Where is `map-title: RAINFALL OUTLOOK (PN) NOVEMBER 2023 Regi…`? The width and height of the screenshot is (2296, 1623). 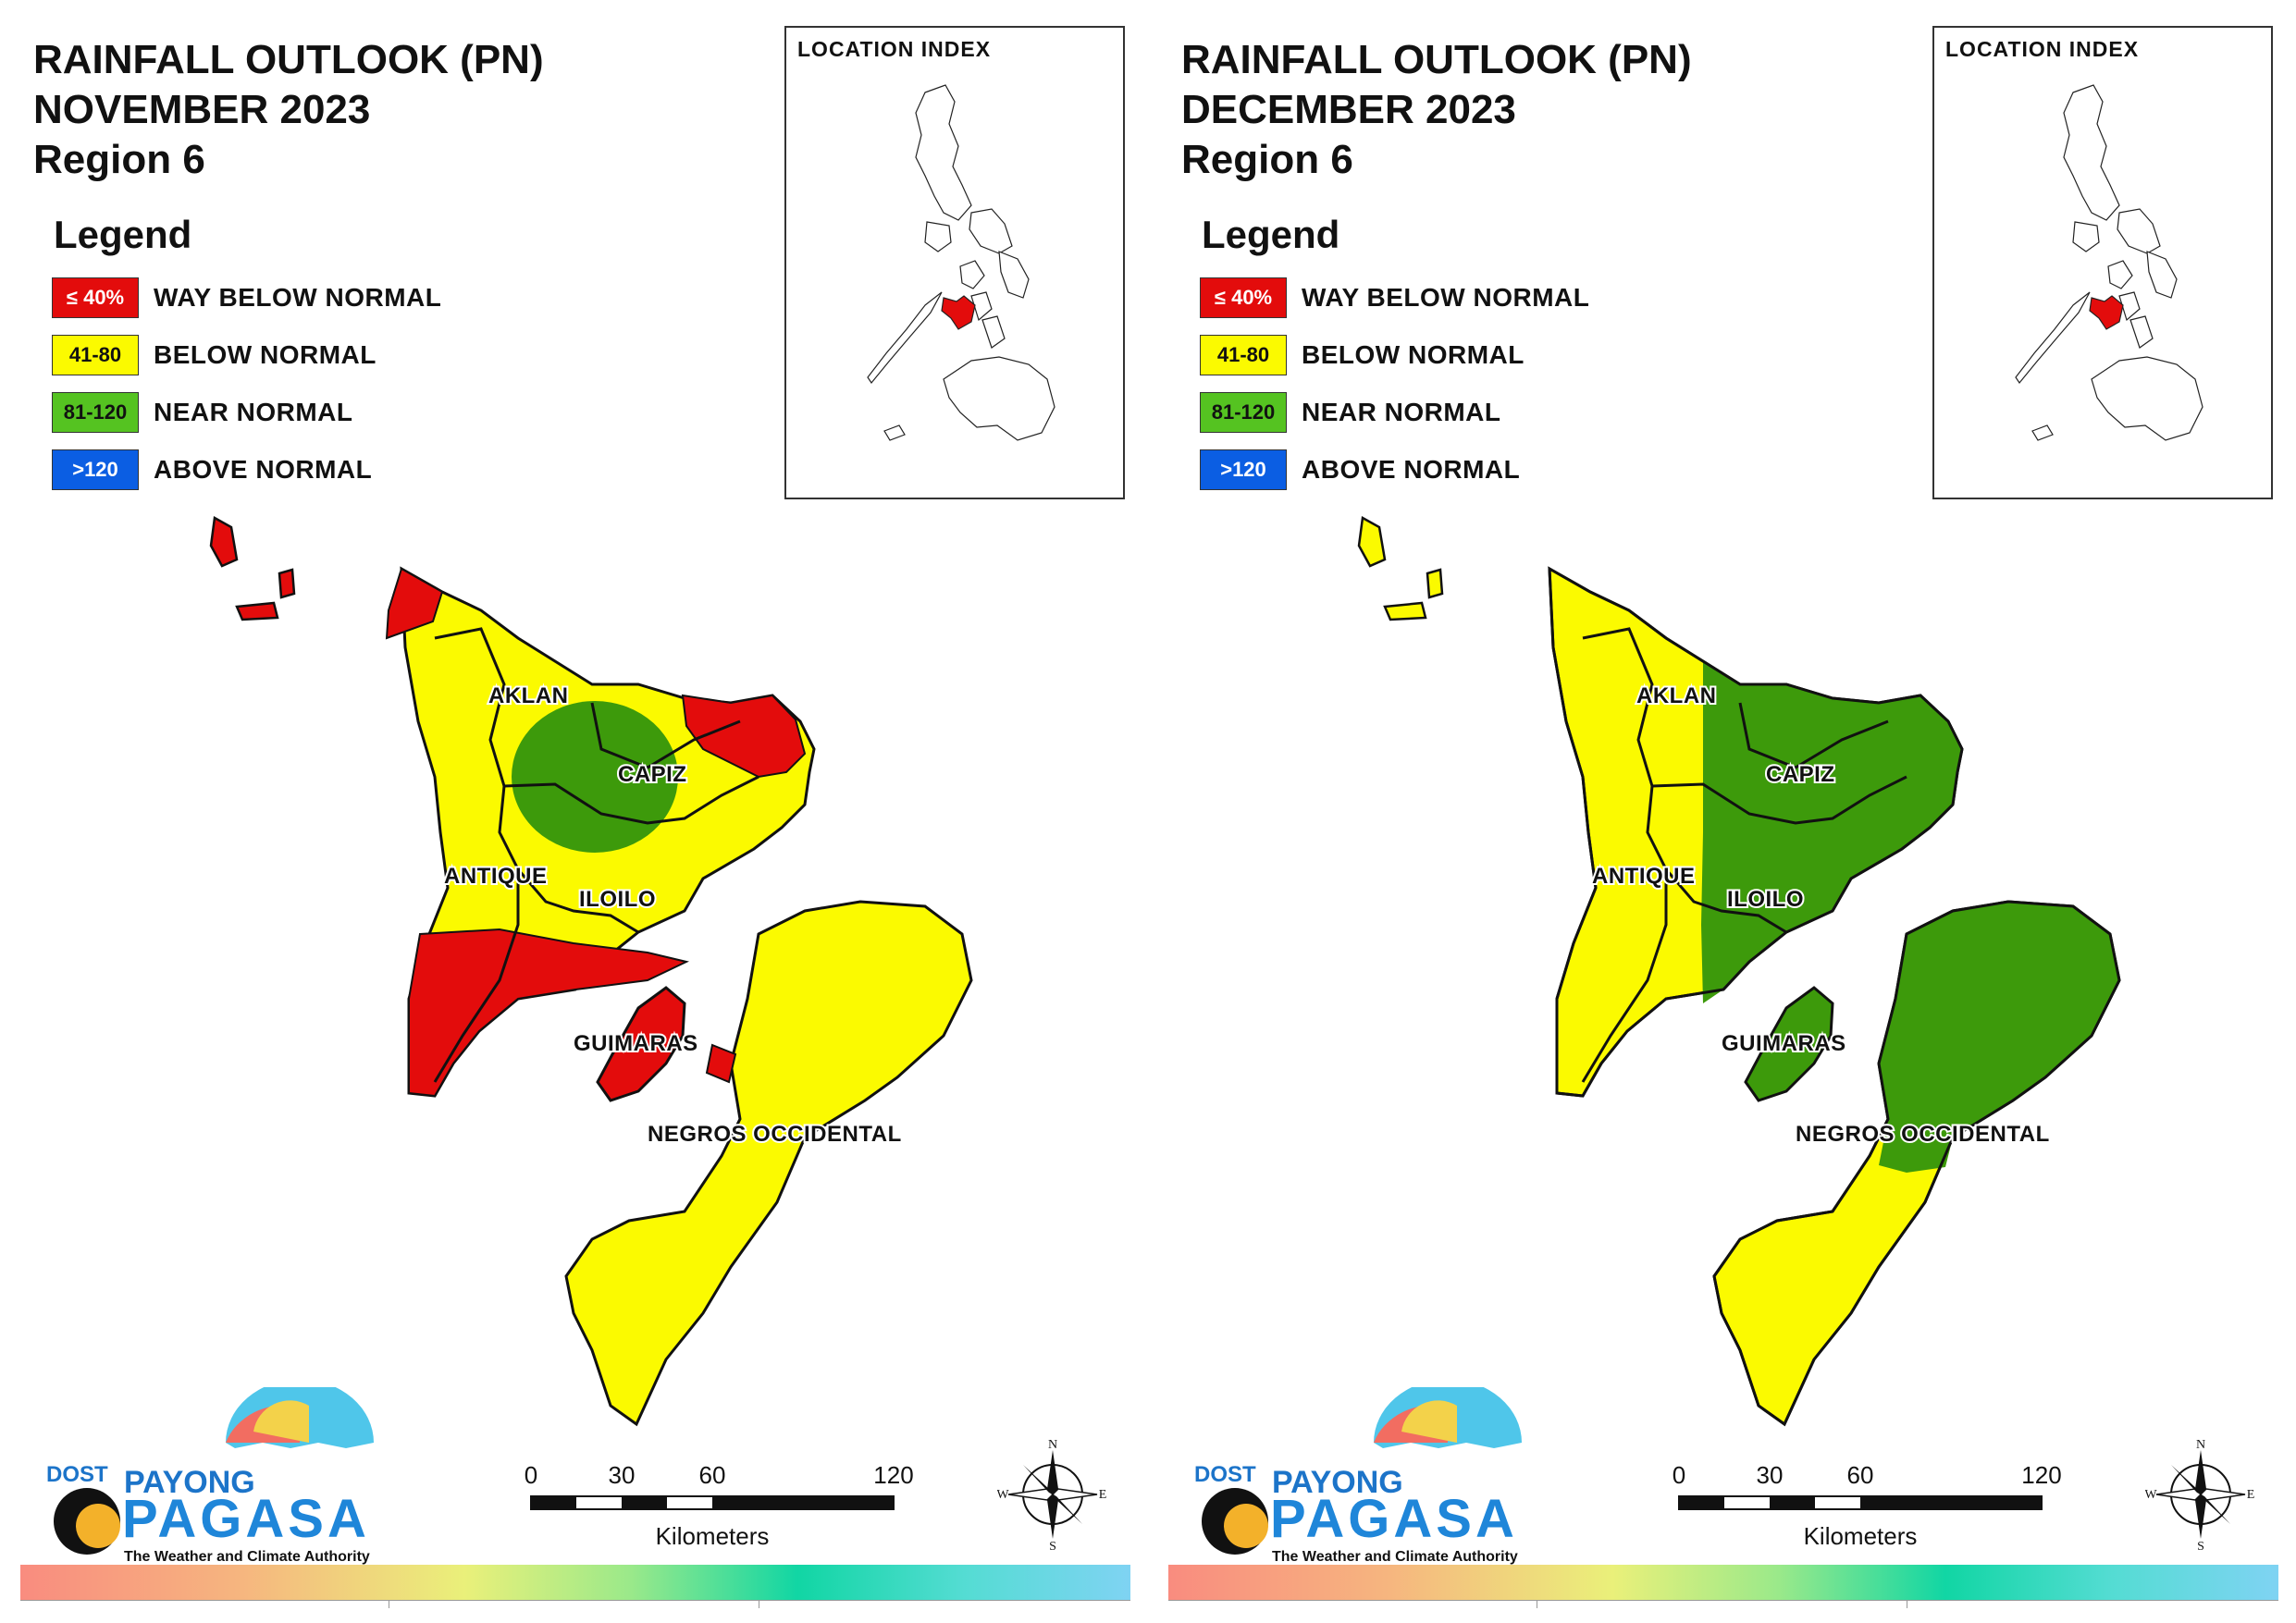 map-title: RAINFALL OUTLOOK (PN) NOVEMBER 2023 Regi… is located at coordinates (288, 110).